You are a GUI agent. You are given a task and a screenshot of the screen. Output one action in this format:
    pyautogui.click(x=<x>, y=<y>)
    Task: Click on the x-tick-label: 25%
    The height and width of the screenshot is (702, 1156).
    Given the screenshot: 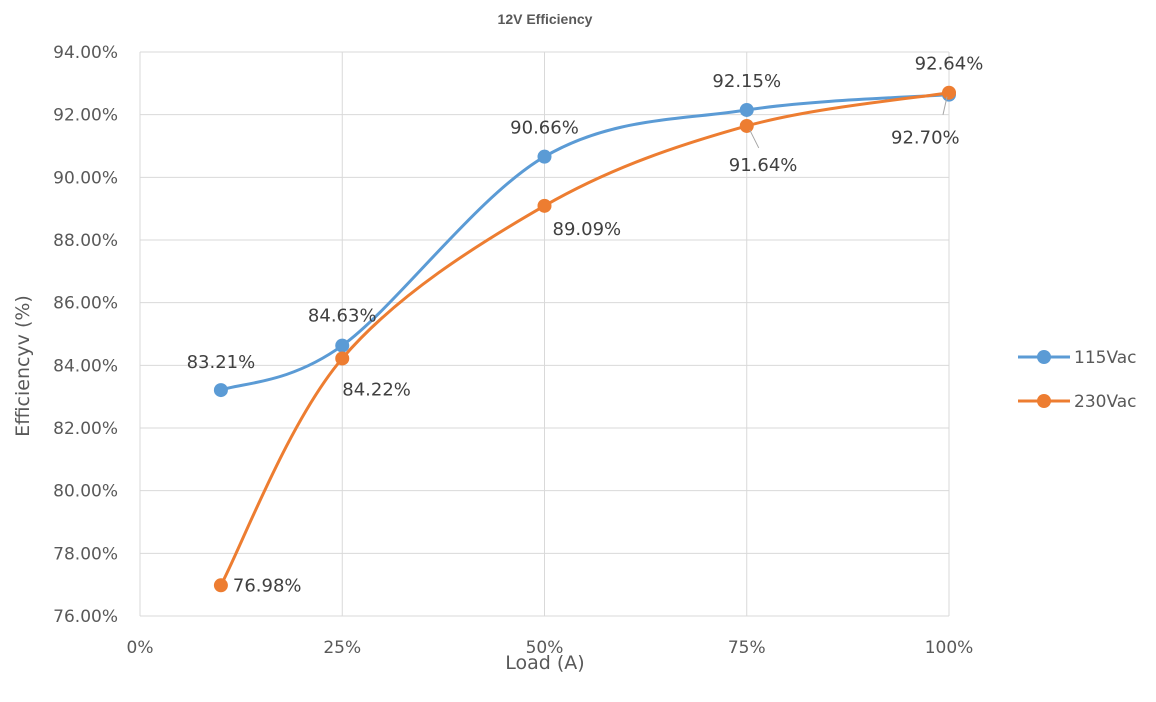 What is the action you would take?
    pyautogui.click(x=342, y=648)
    